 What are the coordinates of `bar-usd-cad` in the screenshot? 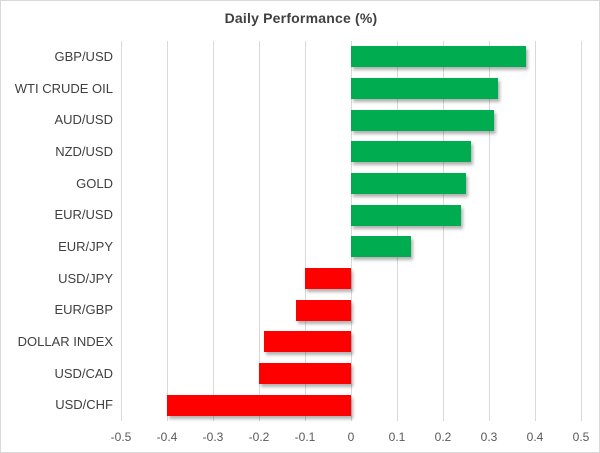 It's located at (305, 373).